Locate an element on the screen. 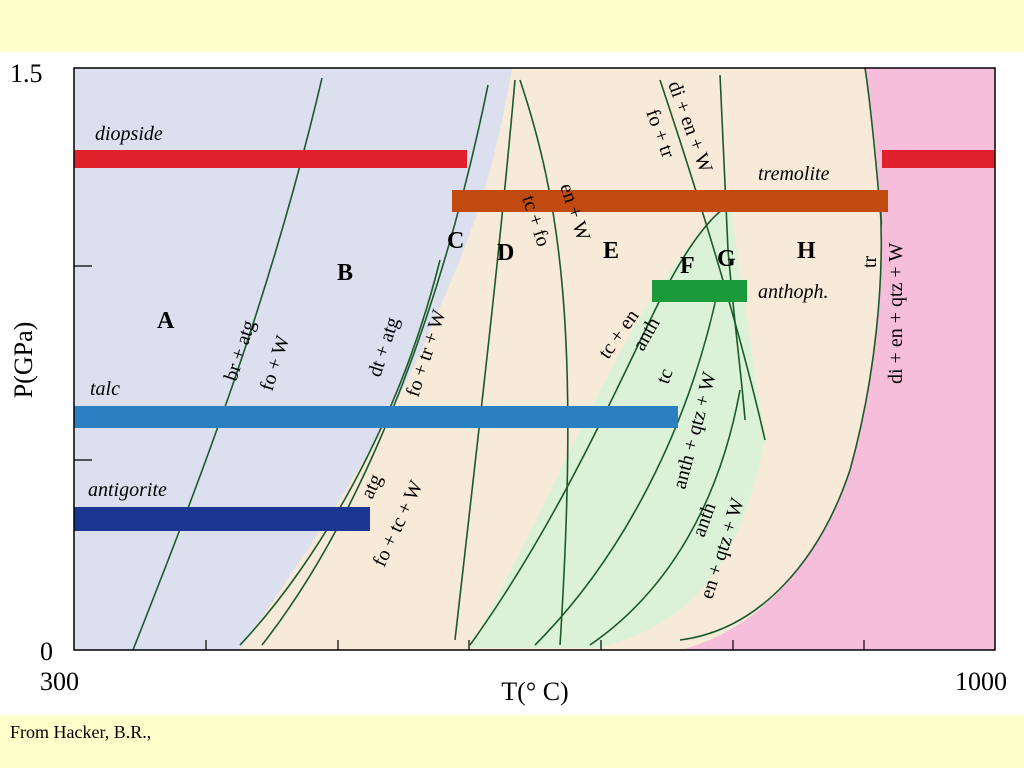  bar-label: diopside is located at coordinates (129, 134).